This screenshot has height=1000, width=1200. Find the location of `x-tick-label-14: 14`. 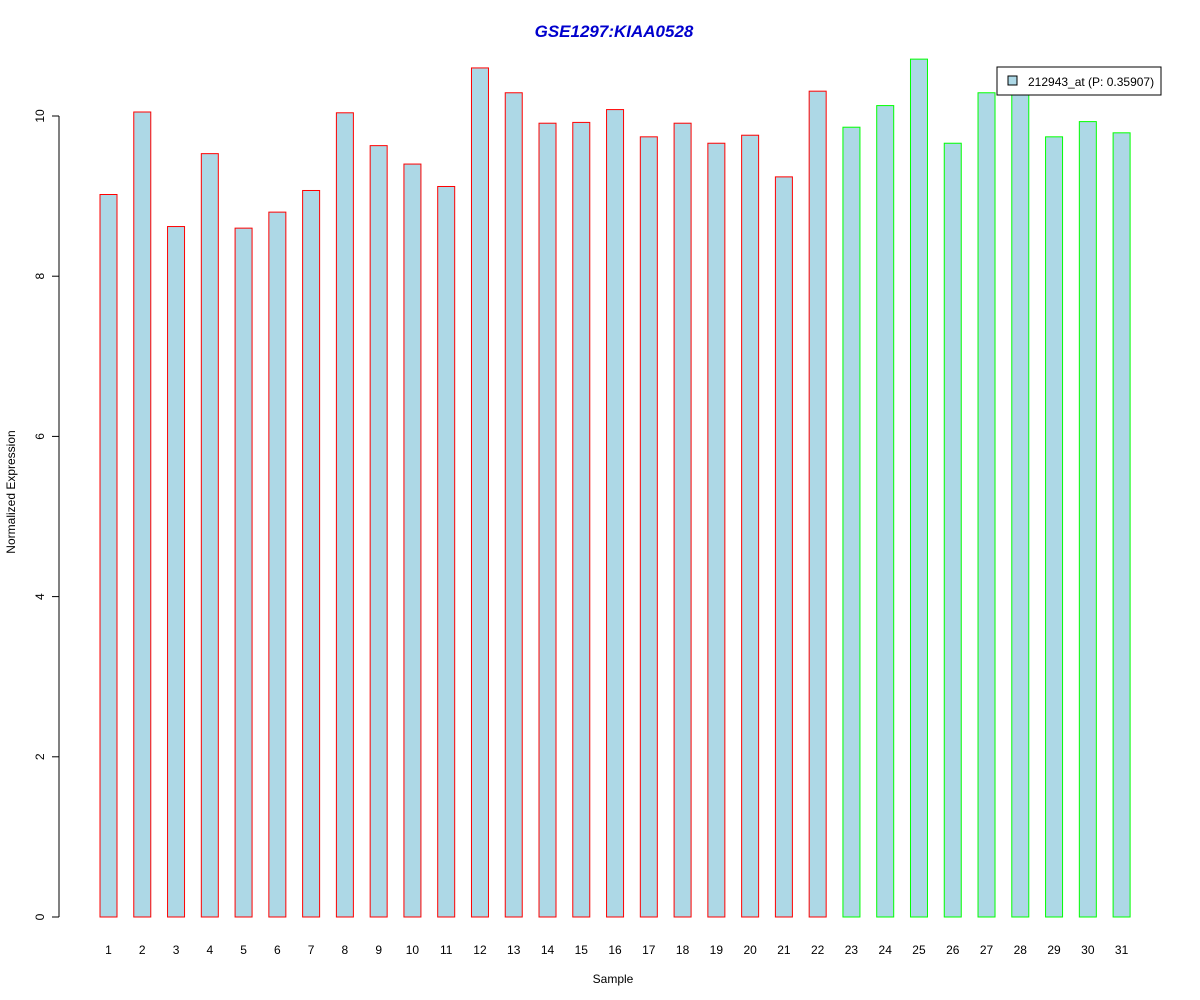

x-tick-label-14: 14 is located at coordinates (548, 950).